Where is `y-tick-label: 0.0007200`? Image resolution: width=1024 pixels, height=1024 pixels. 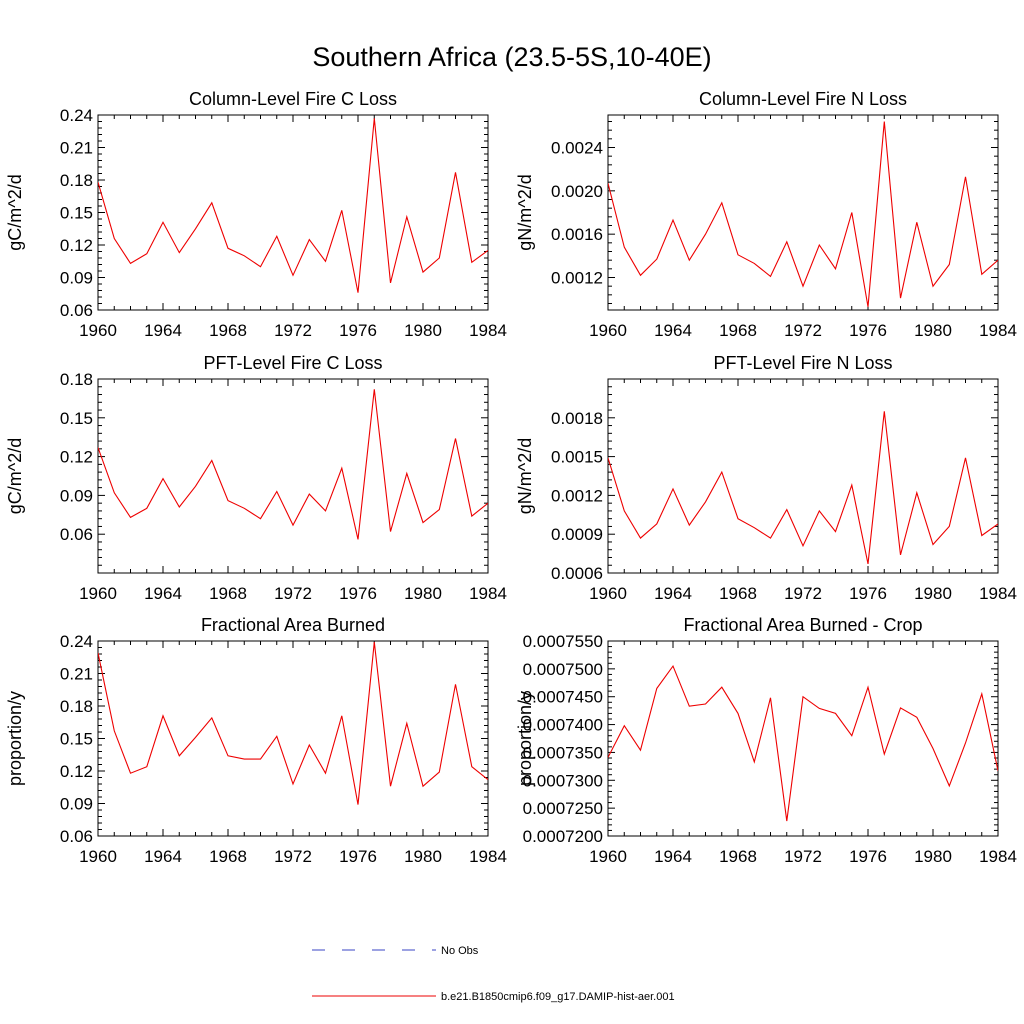
y-tick-label: 0.0007200 is located at coordinates (563, 836).